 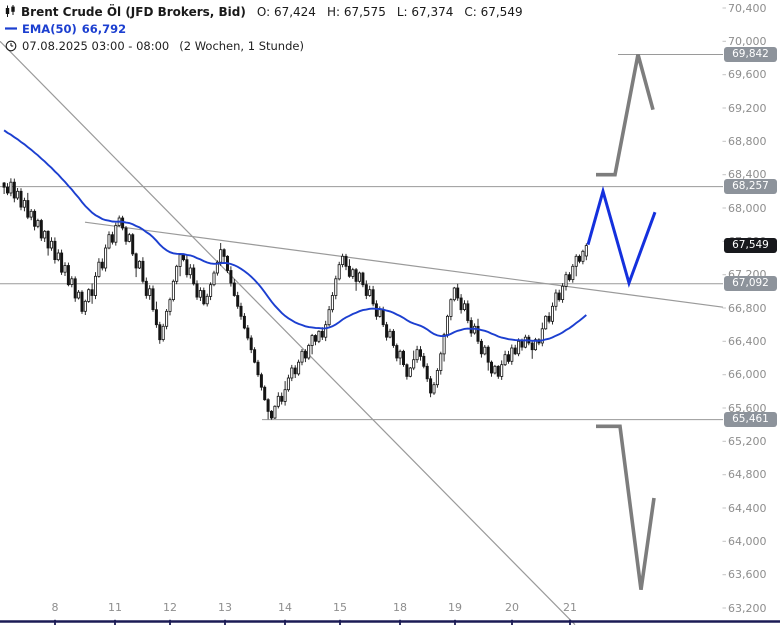 What do you see at coordinates (493, 11) in the screenshot?
I see `close-value: C: 67,549` at bounding box center [493, 11].